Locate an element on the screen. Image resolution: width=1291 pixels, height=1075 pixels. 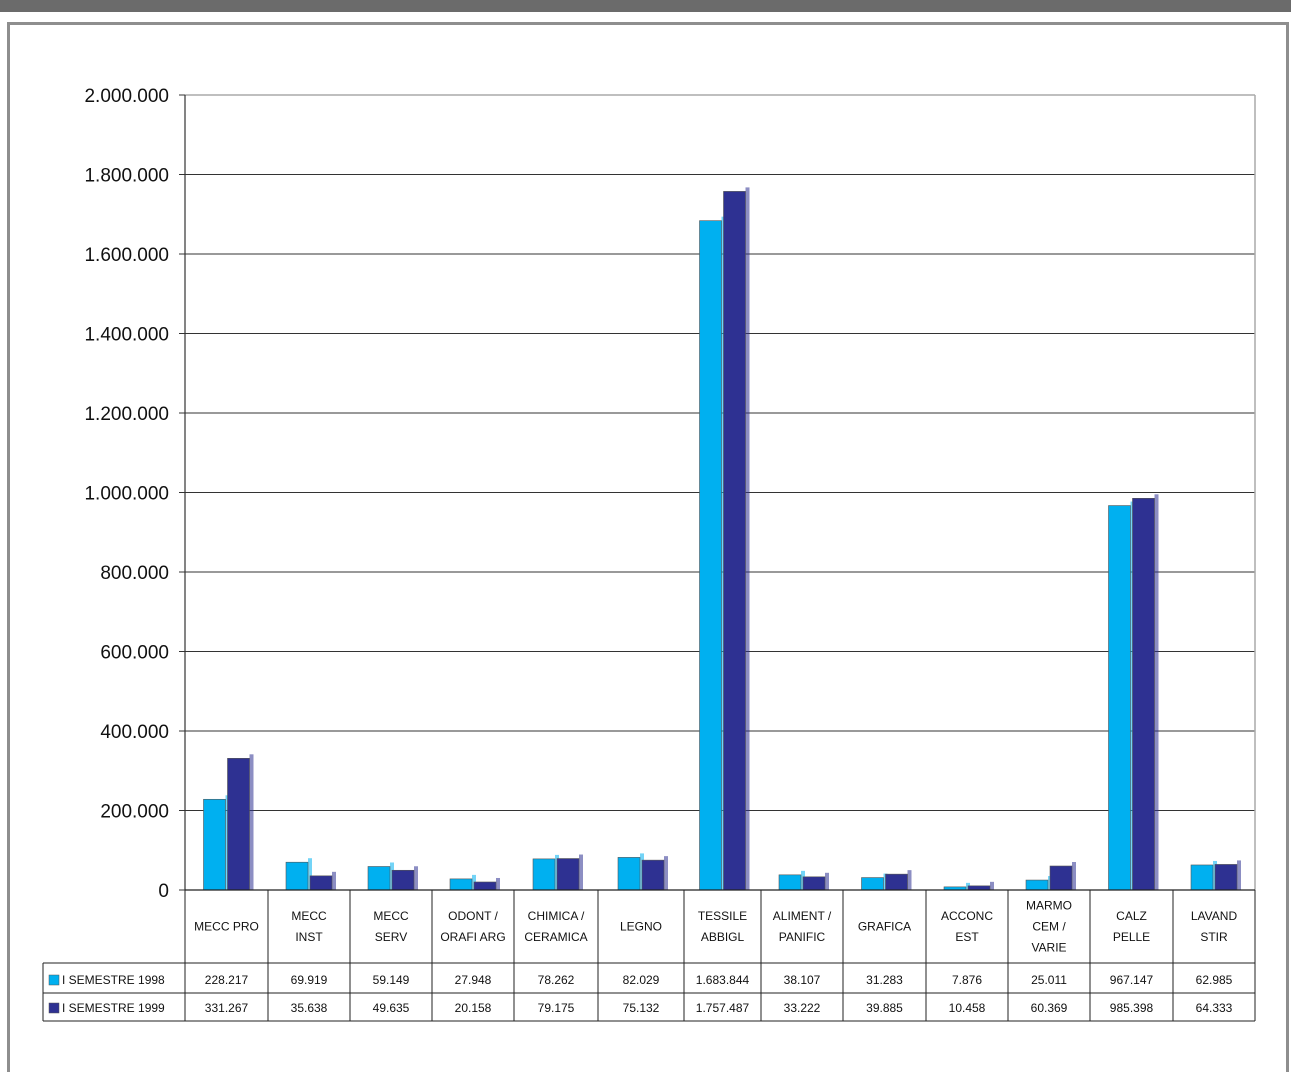
category-label: STIR is located at coordinates (1214, 937).